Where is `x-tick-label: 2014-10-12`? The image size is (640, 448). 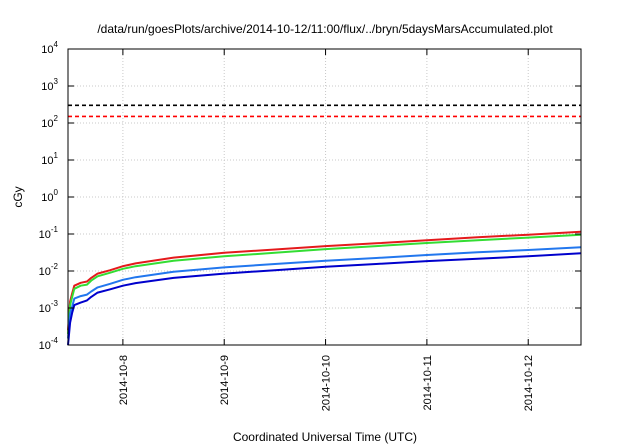 x-tick-label: 2014-10-12 is located at coordinates (529, 383).